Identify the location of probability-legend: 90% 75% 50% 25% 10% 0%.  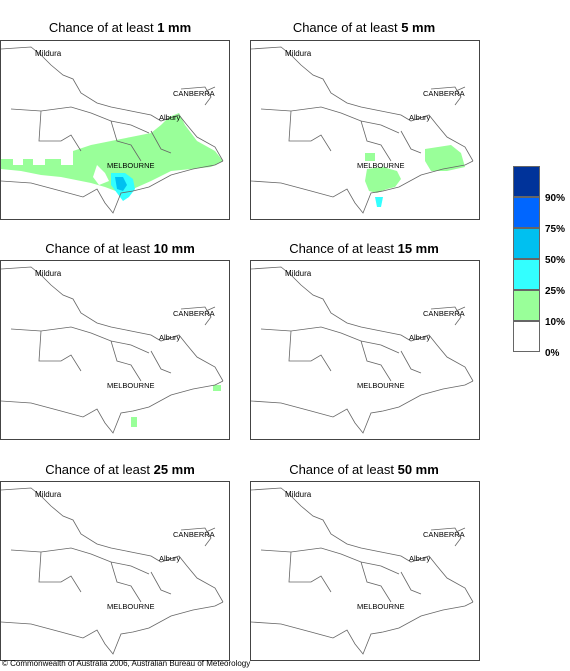
(540, 262).